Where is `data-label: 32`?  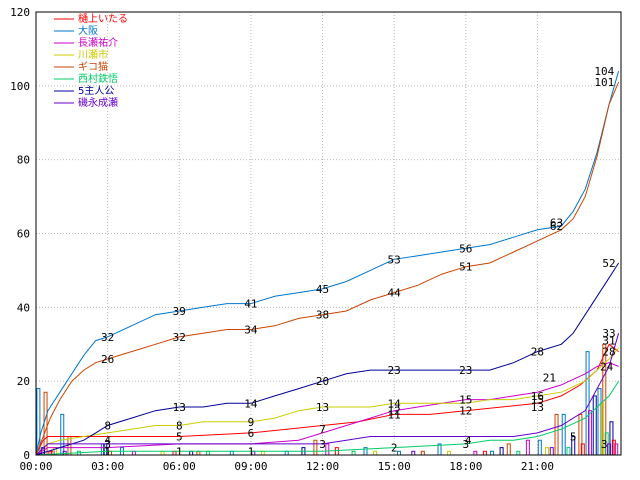 data-label: 32 is located at coordinates (107, 337).